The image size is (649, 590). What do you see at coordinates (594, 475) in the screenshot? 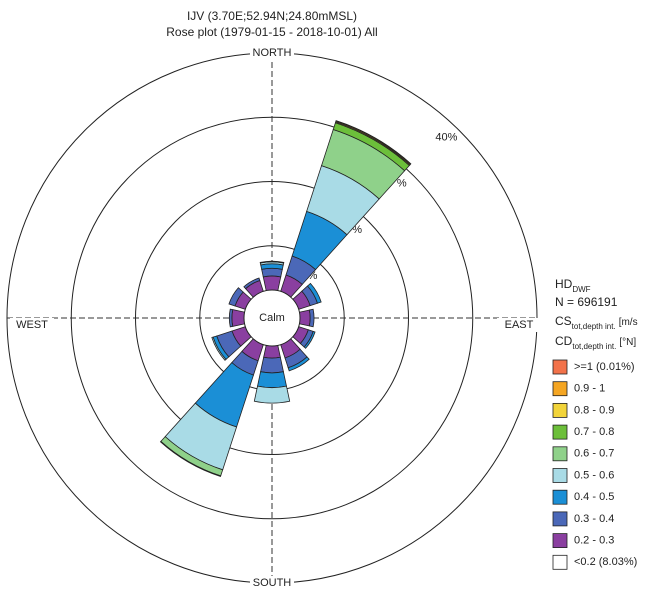
I see `legend-label: 0.5 - 0.6` at bounding box center [594, 475].